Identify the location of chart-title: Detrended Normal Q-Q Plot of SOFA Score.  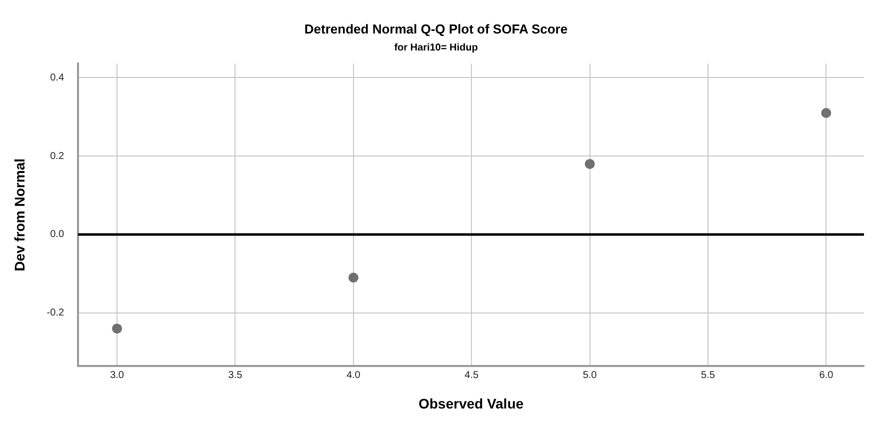
(436, 28).